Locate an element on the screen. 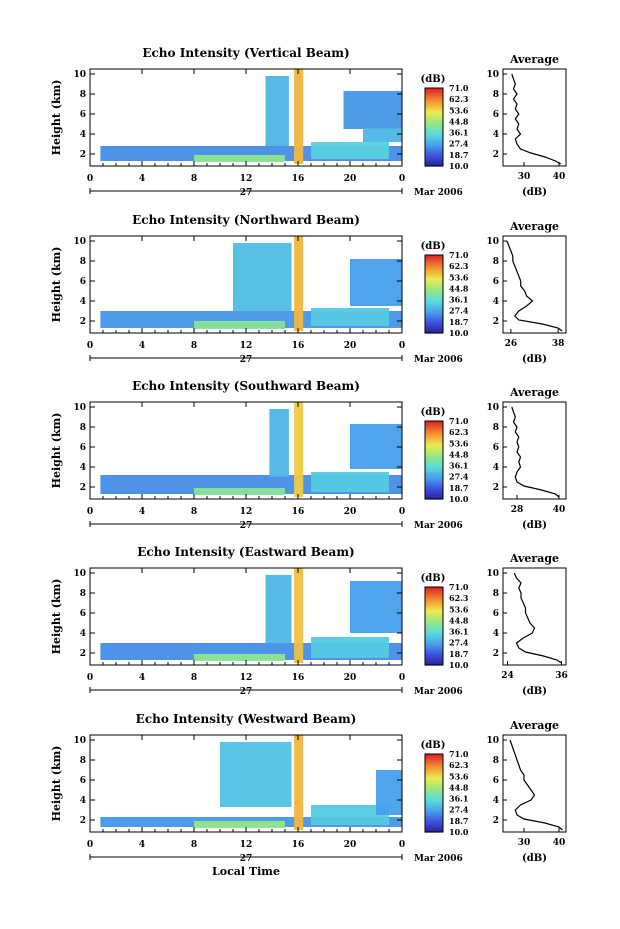  average-frame is located at coordinates (534, 616).